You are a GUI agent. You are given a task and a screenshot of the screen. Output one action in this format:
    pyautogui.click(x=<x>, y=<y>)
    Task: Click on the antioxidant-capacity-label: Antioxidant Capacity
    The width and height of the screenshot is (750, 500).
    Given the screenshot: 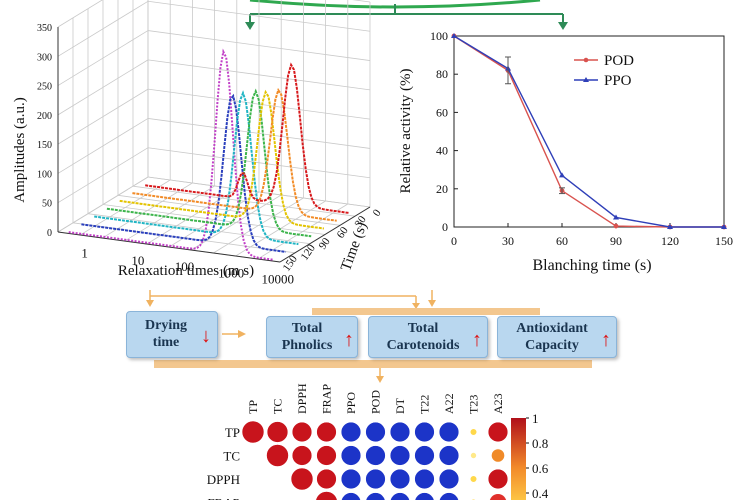 What is the action you would take?
    pyautogui.click(x=552, y=337)
    